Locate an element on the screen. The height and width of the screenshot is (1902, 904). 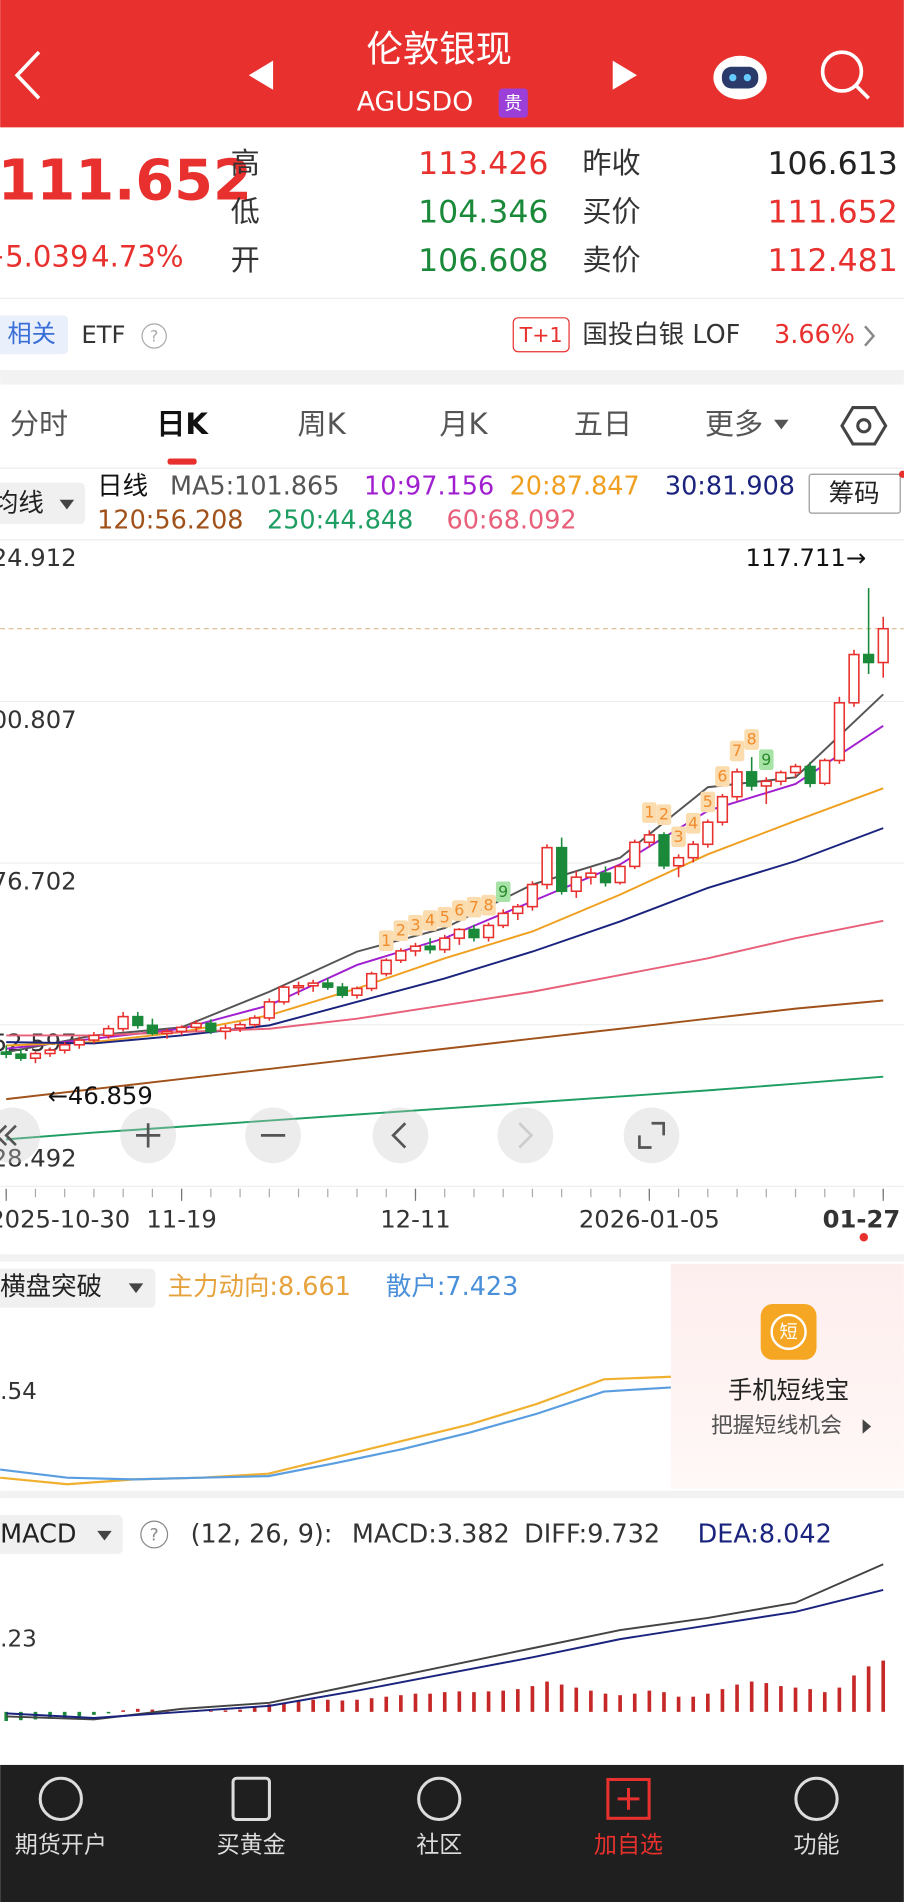
tab: 五日 is located at coordinates (603, 424).